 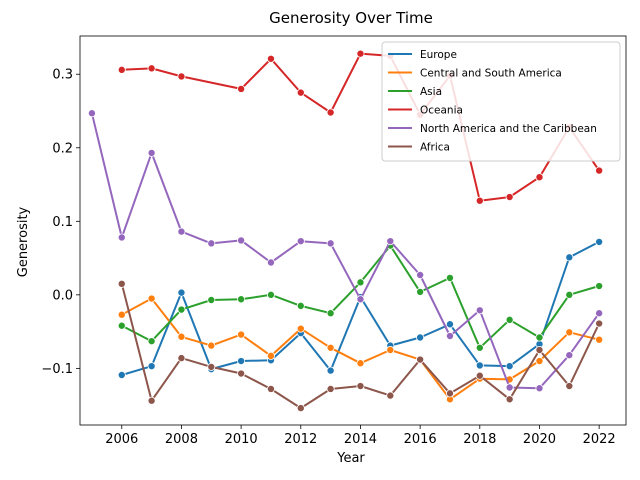 What do you see at coordinates (360, 439) in the screenshot?
I see `x-tick-label: 2014` at bounding box center [360, 439].